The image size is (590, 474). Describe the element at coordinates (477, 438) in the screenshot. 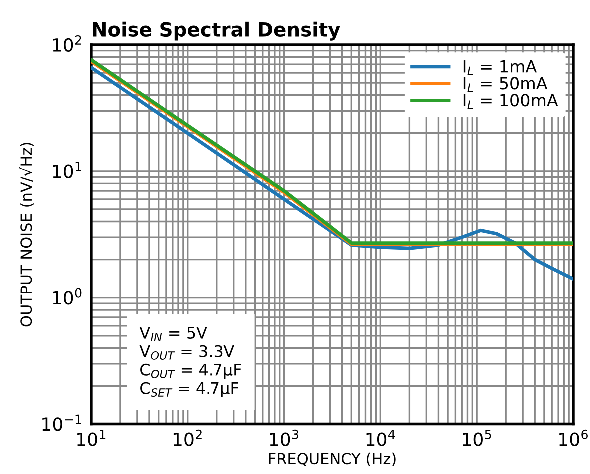

I see `x-tick-label: 10$^{5}$` at that location.